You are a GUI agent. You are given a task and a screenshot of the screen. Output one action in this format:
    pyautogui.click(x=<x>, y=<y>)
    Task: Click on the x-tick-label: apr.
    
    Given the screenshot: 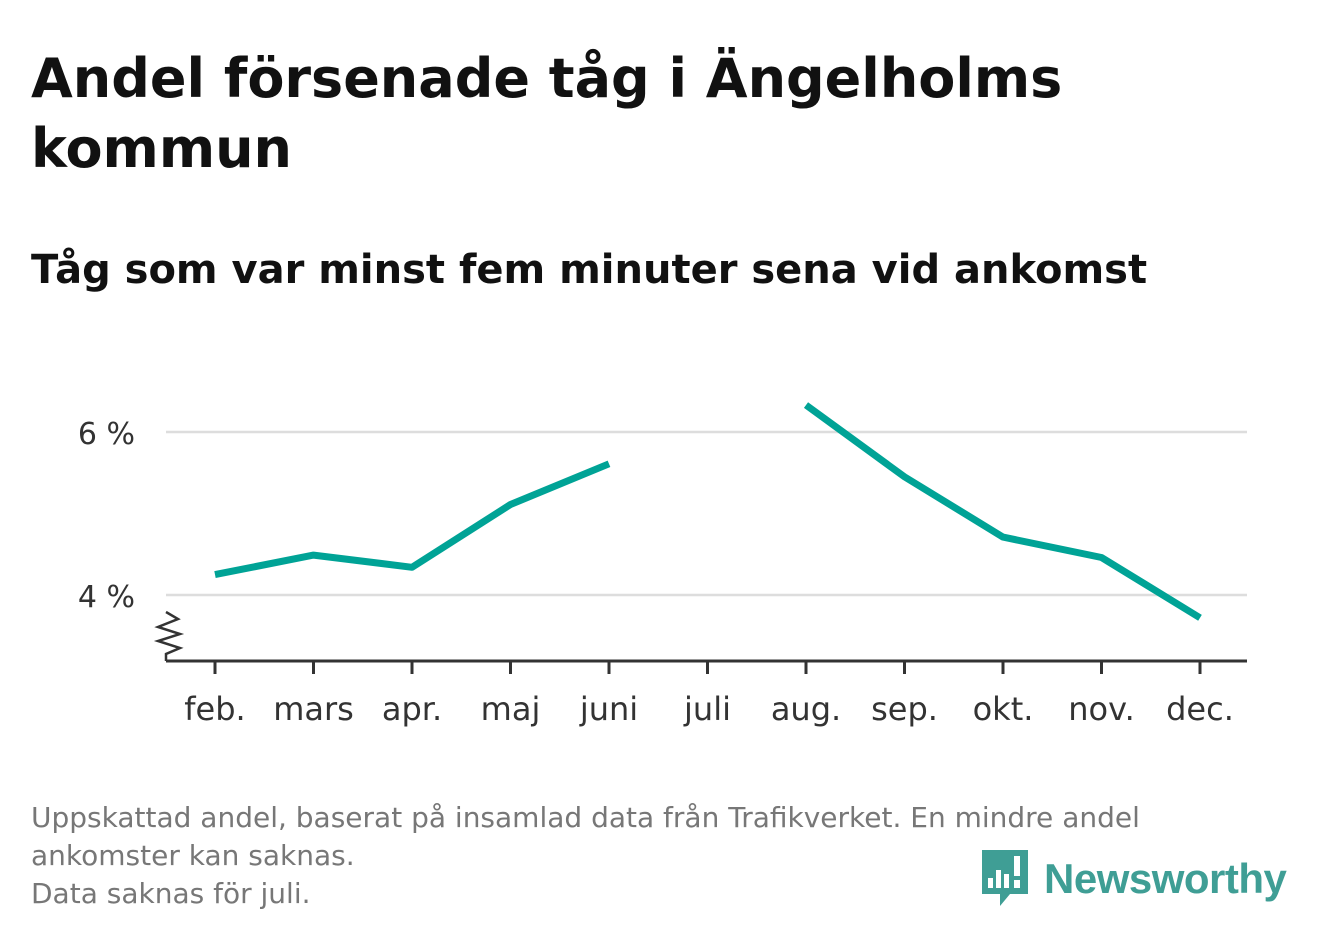 What is the action you would take?
    pyautogui.click(x=412, y=709)
    